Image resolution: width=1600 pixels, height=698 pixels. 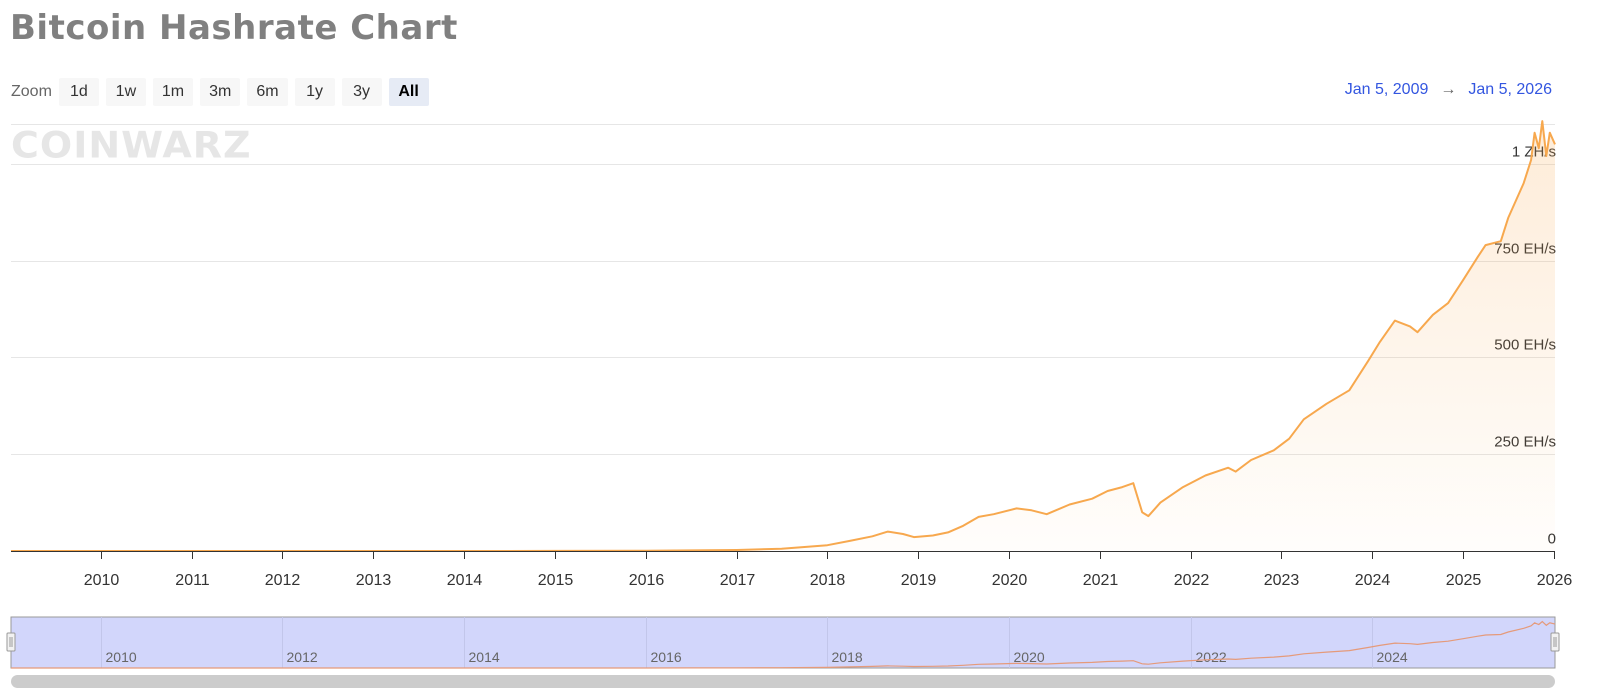 I want to click on x-tick-label: 2019, so click(x=919, y=580).